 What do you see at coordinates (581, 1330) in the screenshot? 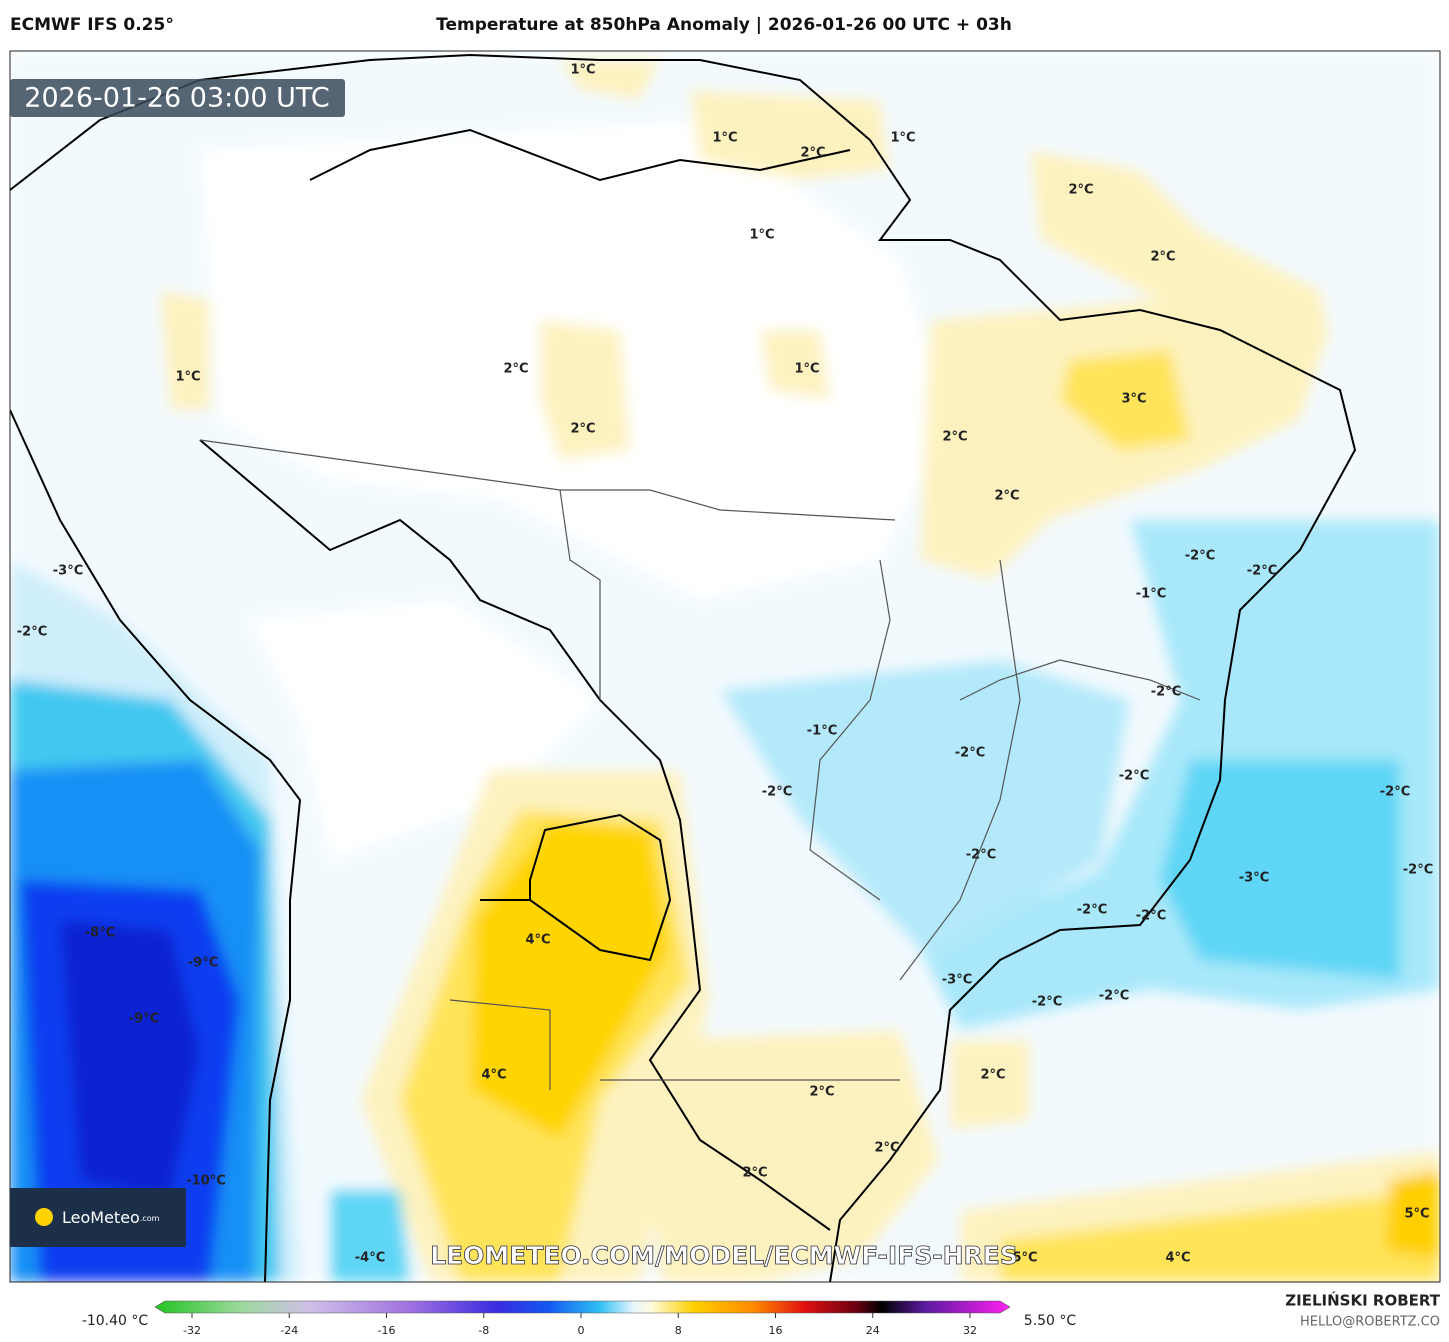
I see `colorbar-tick-label: 0` at bounding box center [581, 1330].